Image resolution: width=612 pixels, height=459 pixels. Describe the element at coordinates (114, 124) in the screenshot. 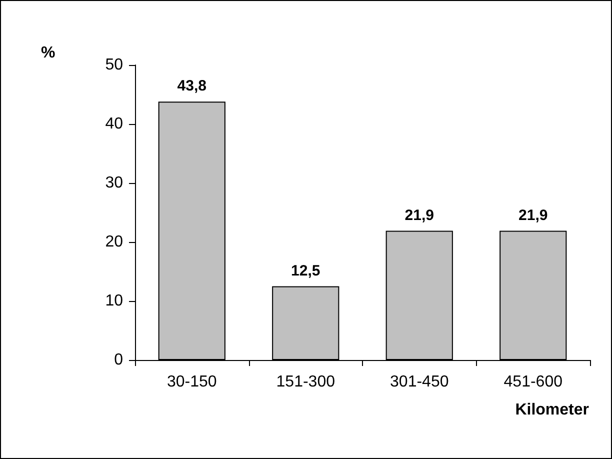

I see `y-tick-label: 40` at that location.